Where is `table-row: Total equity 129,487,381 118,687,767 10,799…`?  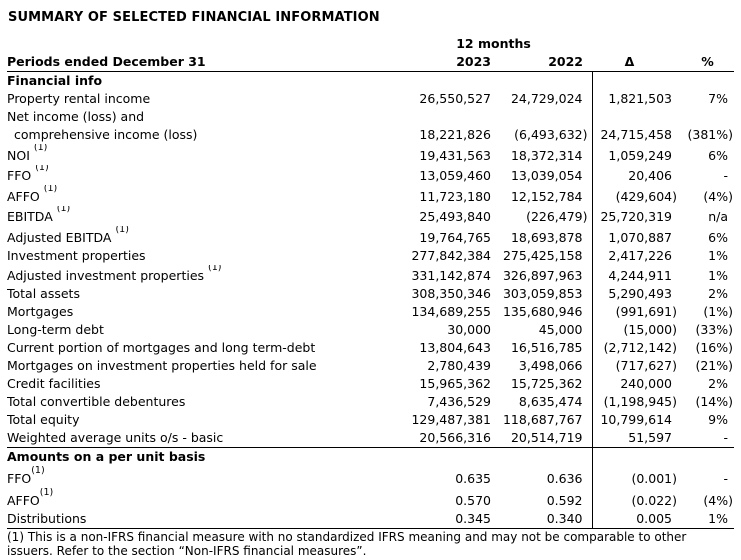 table-row: Total equity 129,487,381 118,687,767 10,799… is located at coordinates (370, 420).